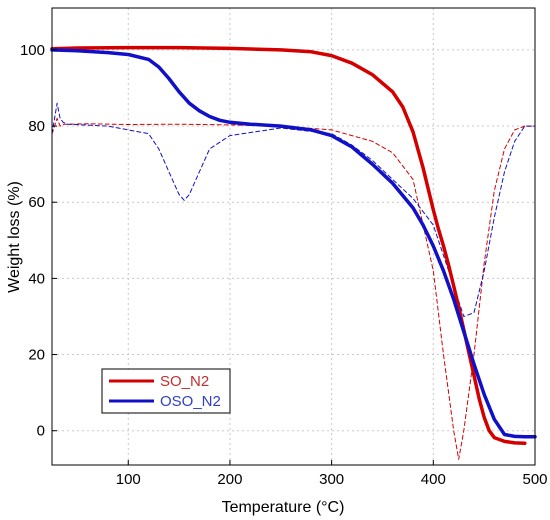 Image resolution: width=550 pixels, height=520 pixels. I want to click on x-tick-label: 400, so click(433, 479).